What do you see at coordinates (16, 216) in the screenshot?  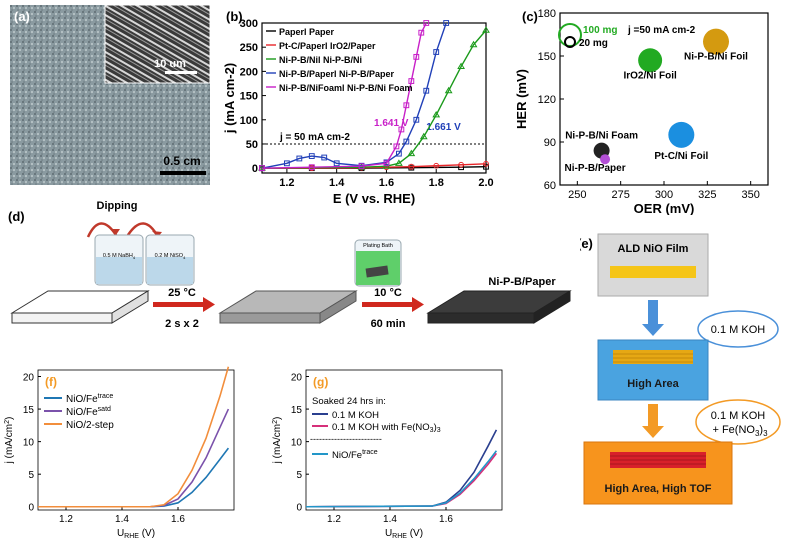 I see `panel-label-d: (d)` at bounding box center [16, 216].